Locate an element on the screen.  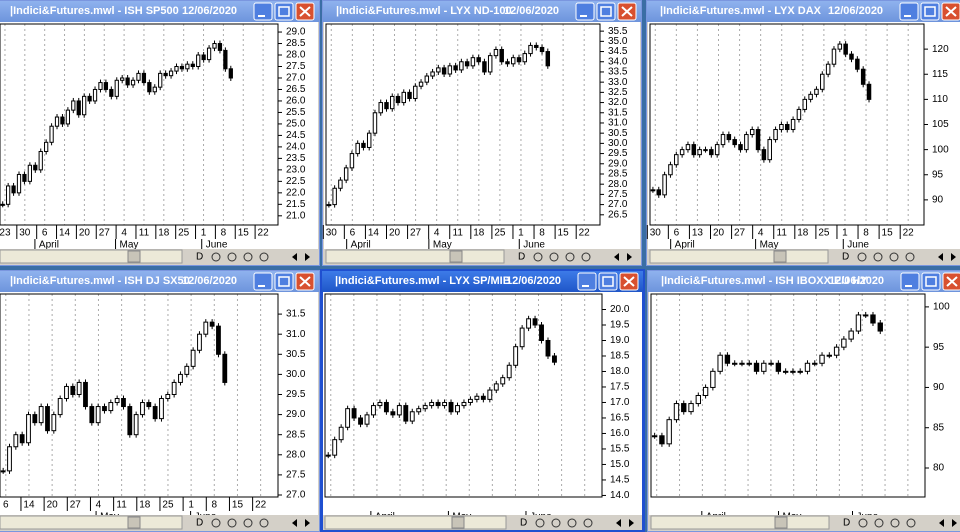
month-label: April is located at coordinates (49, 245).